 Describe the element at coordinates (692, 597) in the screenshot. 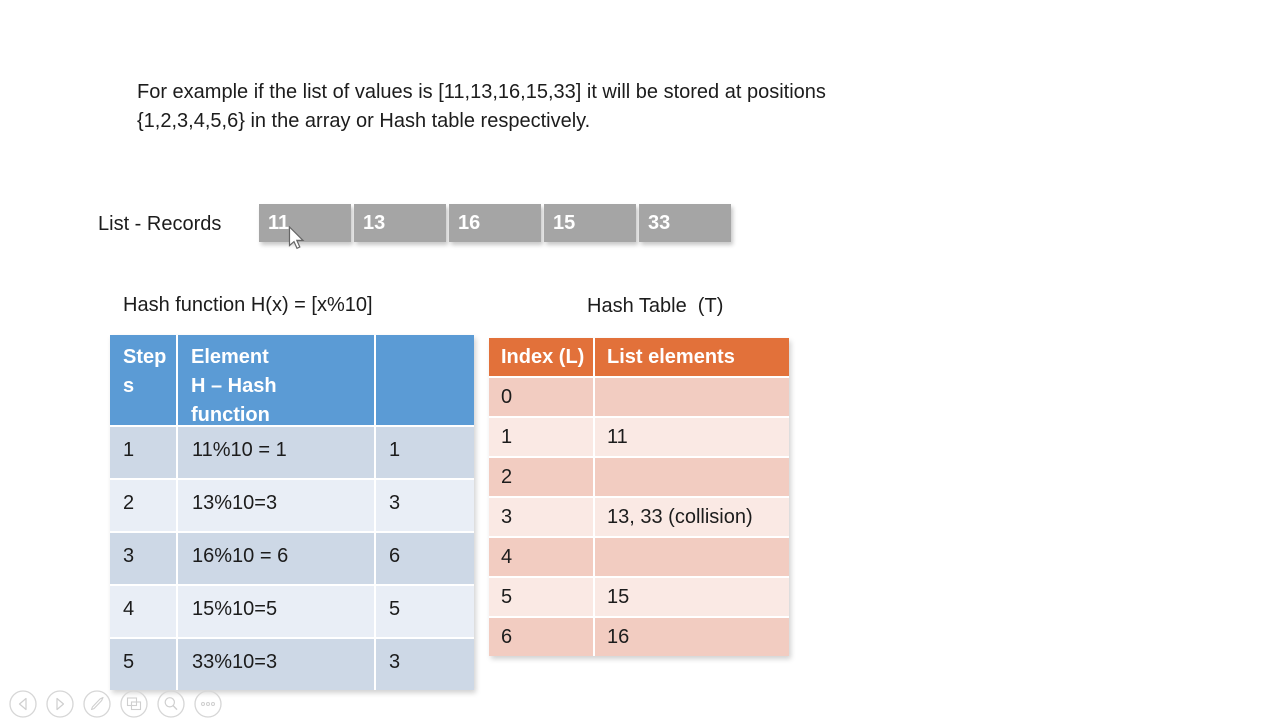

I see `table-cell: 15` at that location.